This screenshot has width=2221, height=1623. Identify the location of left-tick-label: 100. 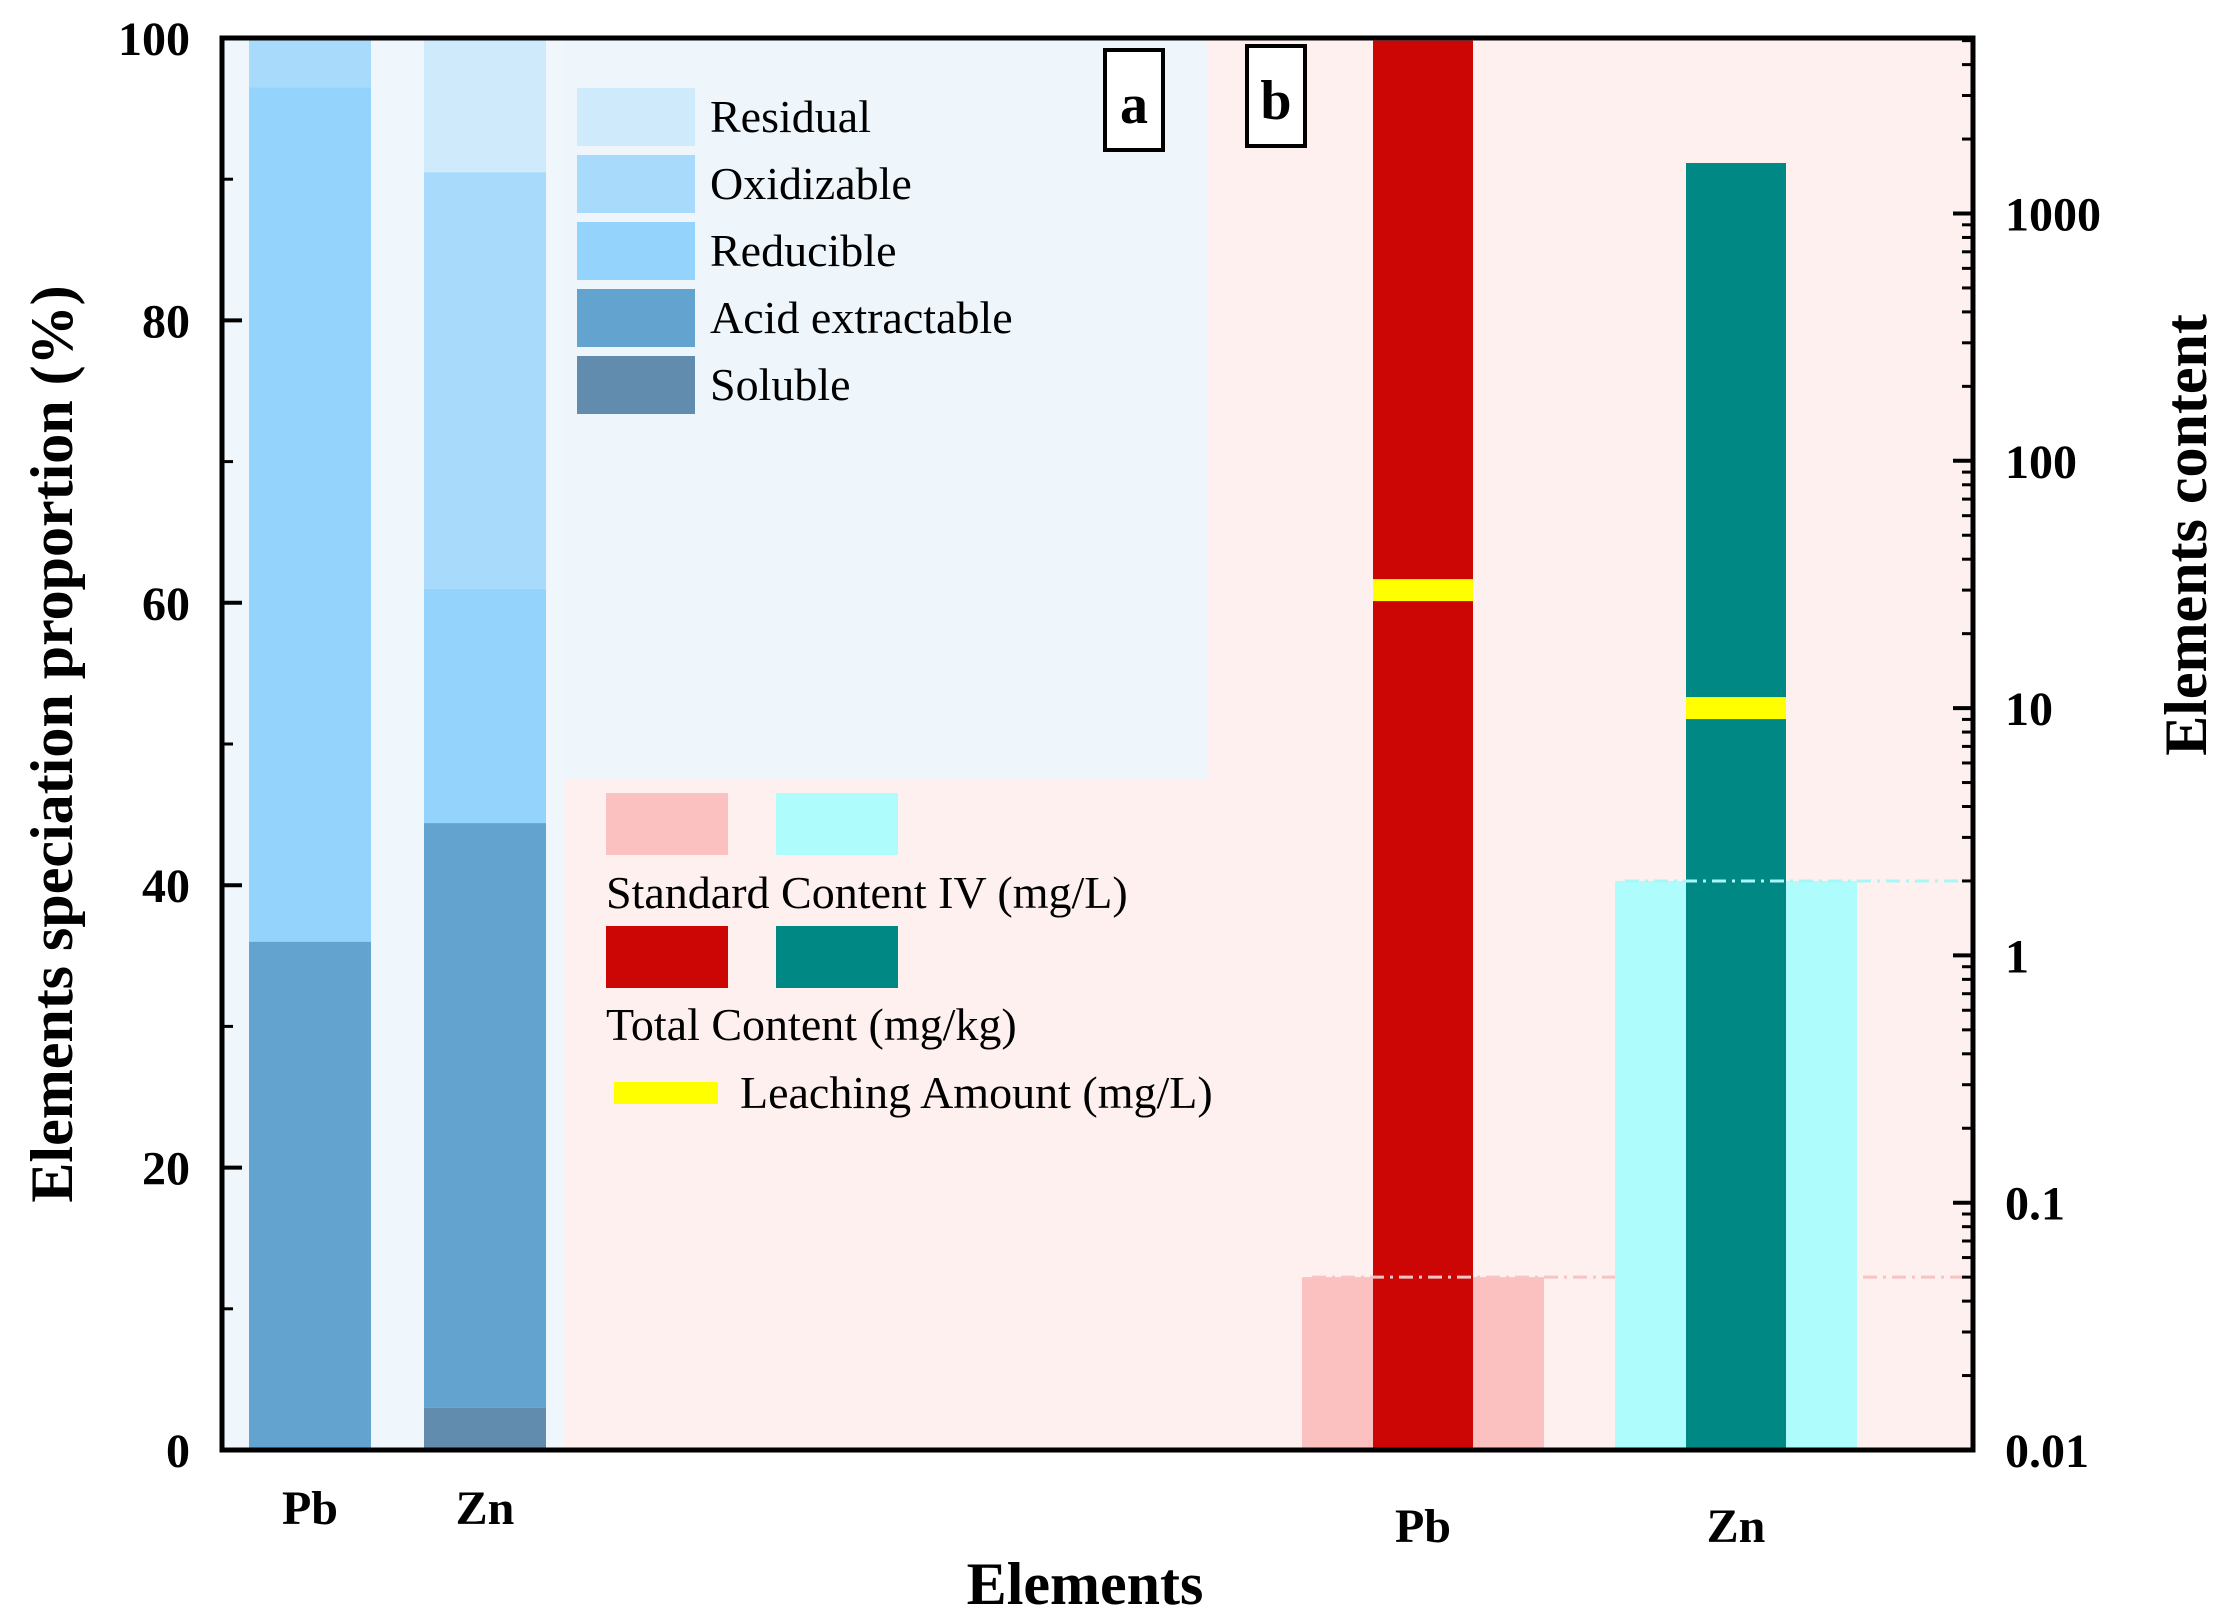
(154, 39).